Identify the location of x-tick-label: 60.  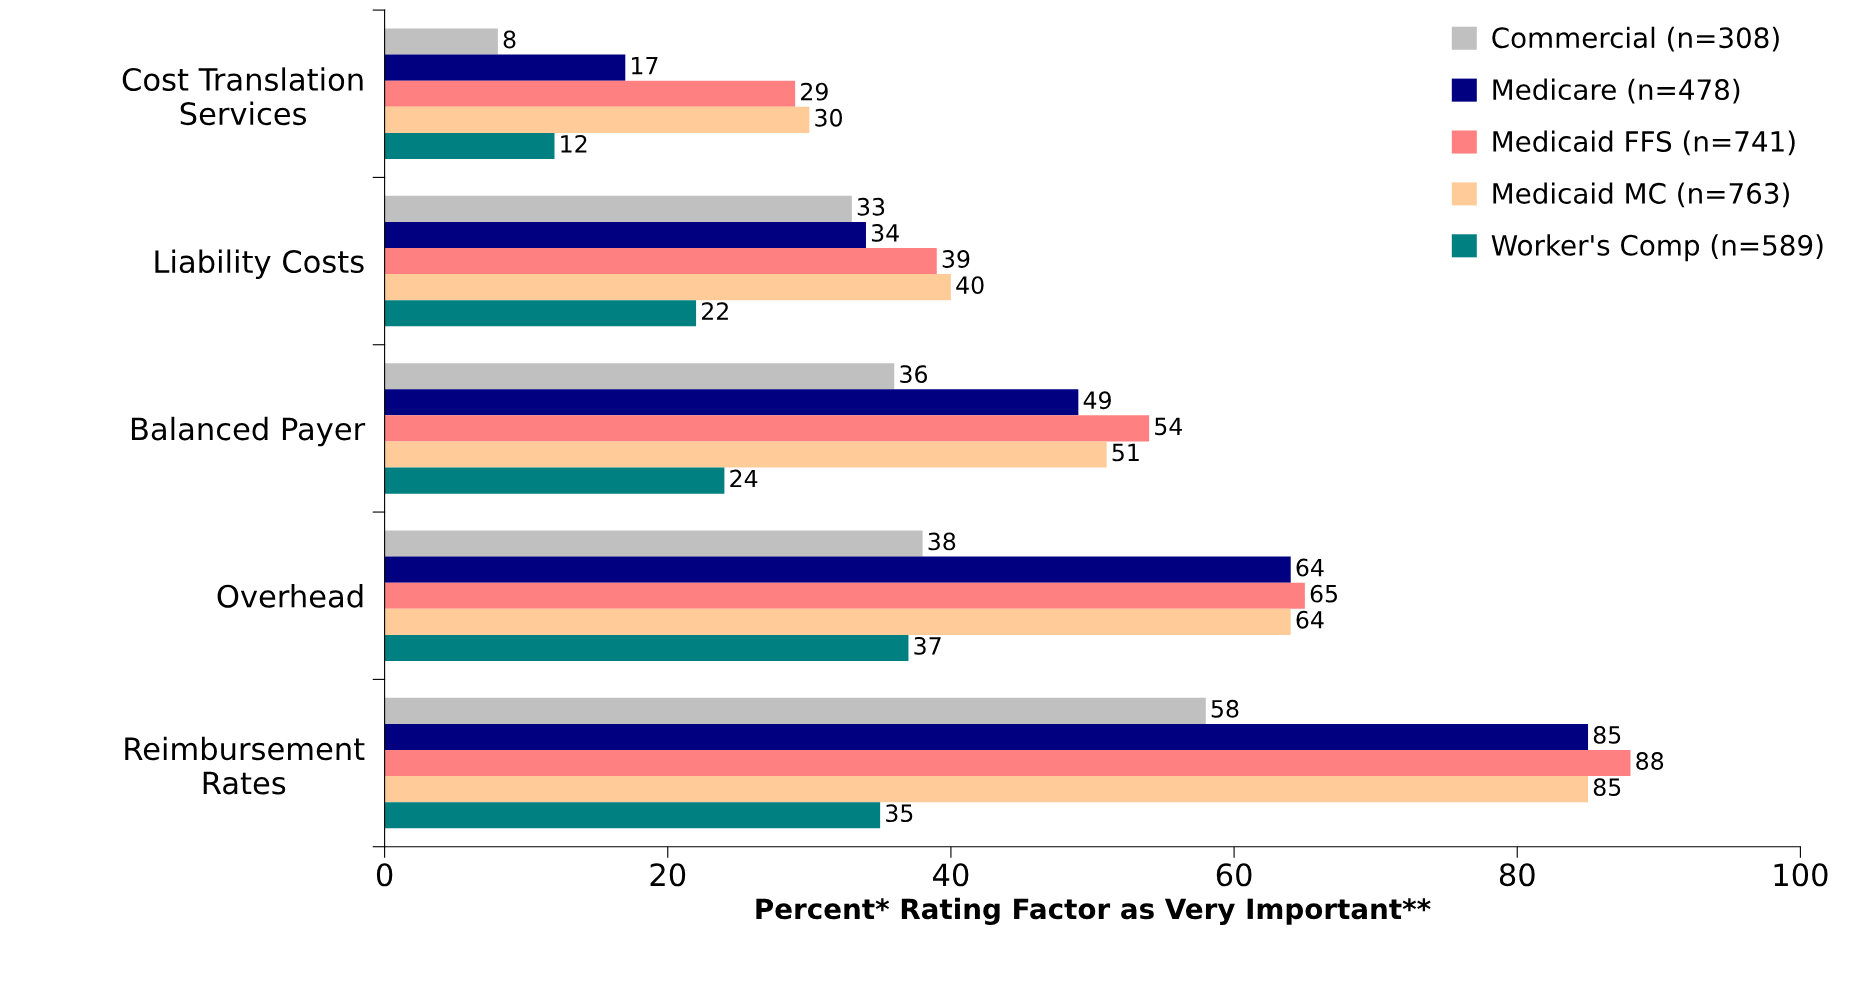
(1234, 875).